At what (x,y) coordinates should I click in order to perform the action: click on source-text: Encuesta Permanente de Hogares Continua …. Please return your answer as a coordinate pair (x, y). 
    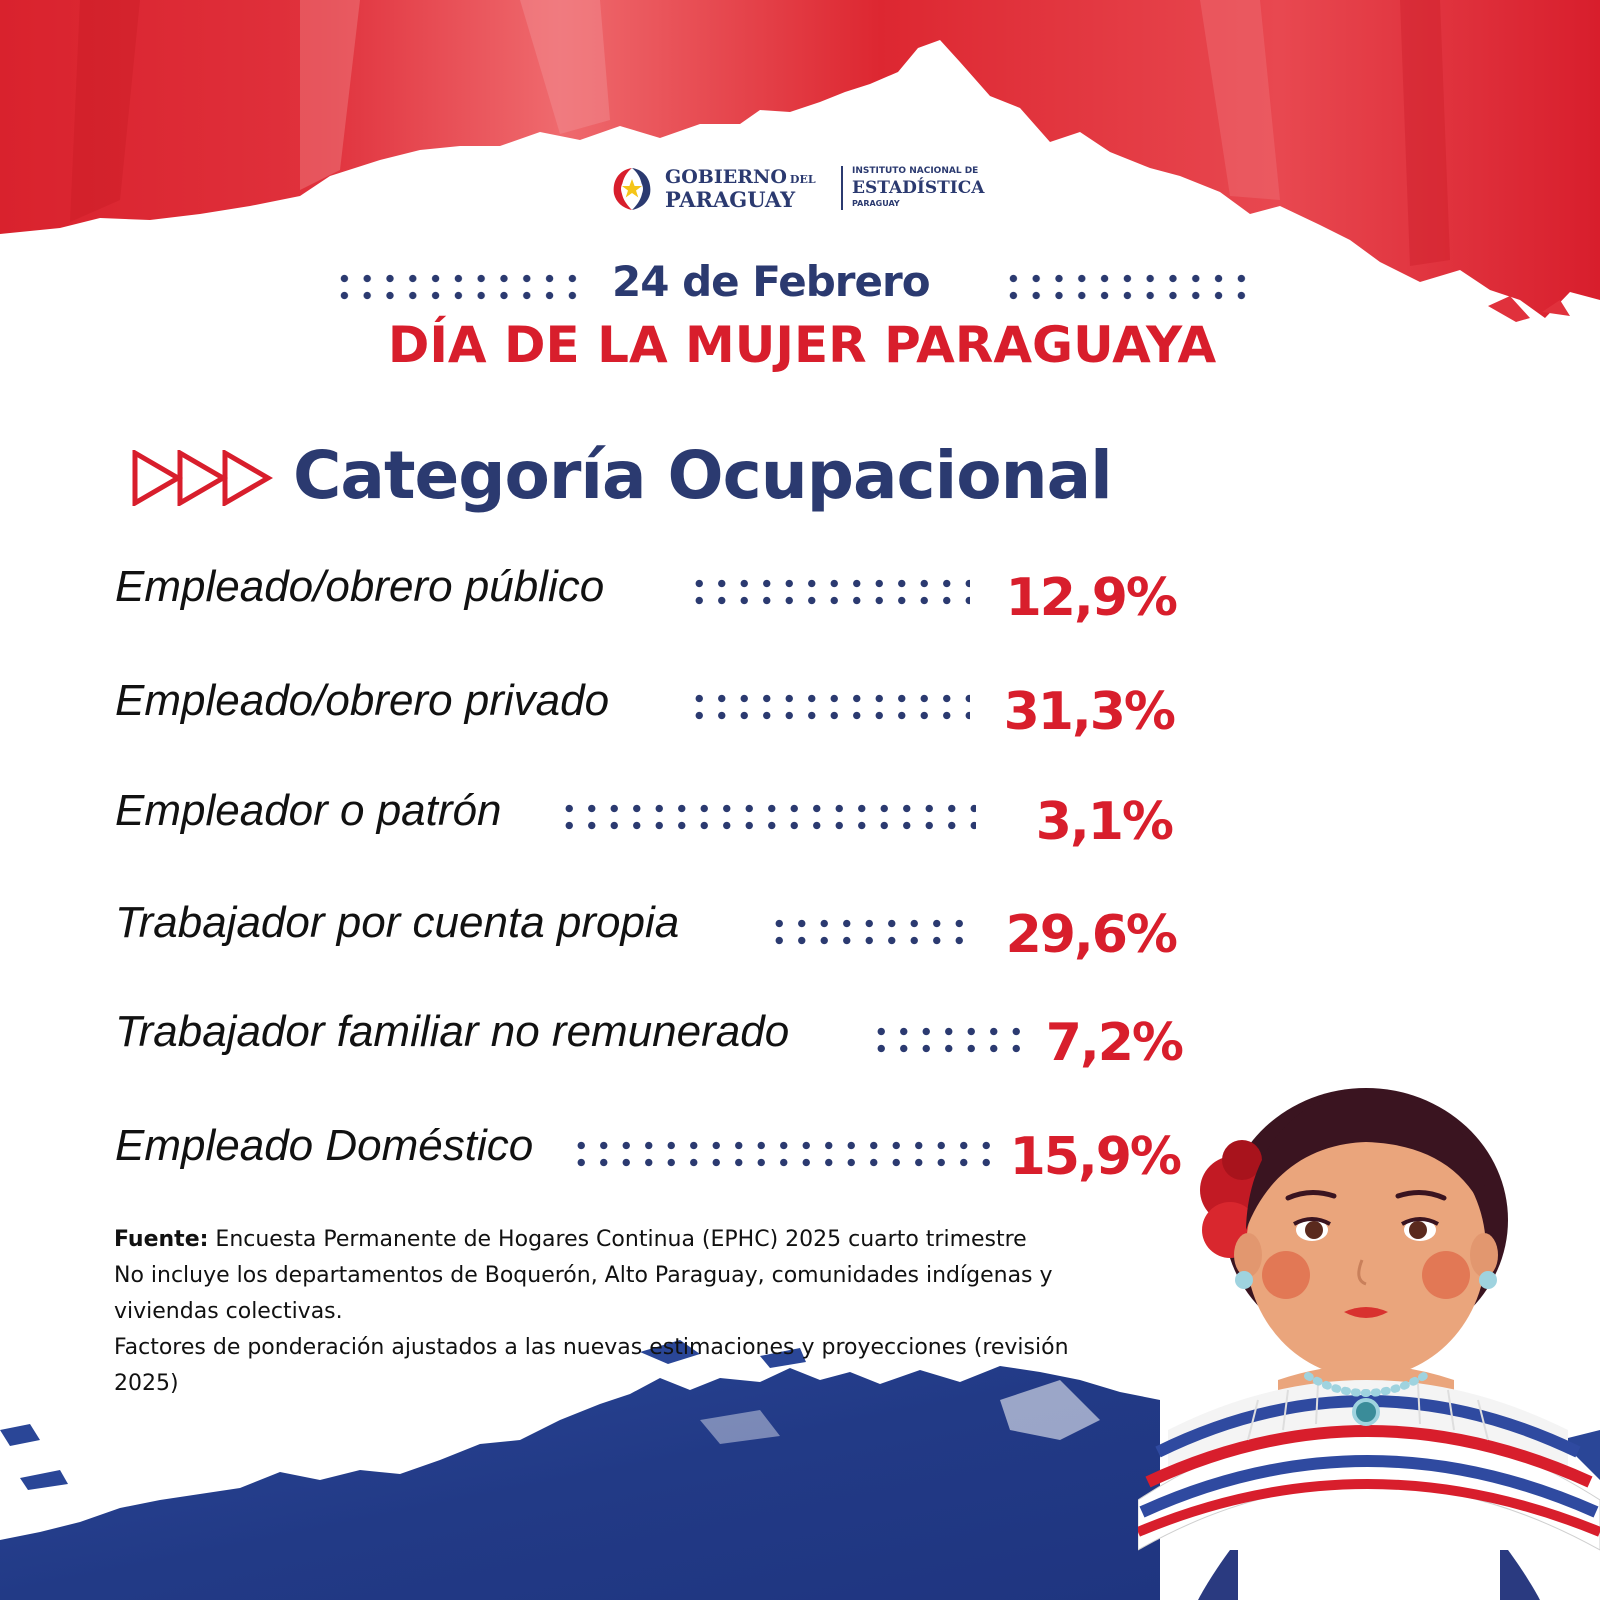
    Looking at the image, I should click on (621, 1239).